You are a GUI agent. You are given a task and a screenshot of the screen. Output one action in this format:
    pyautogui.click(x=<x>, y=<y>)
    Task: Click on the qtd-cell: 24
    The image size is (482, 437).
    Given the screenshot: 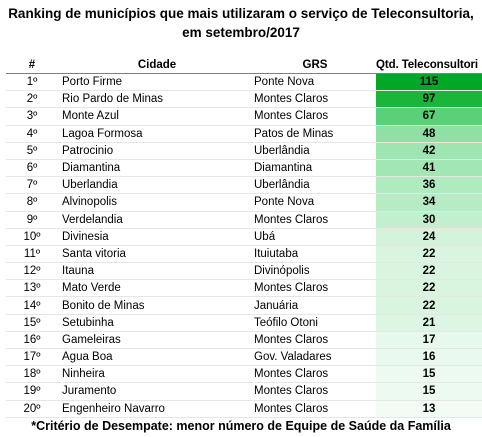 What is the action you would take?
    pyautogui.click(x=429, y=237)
    